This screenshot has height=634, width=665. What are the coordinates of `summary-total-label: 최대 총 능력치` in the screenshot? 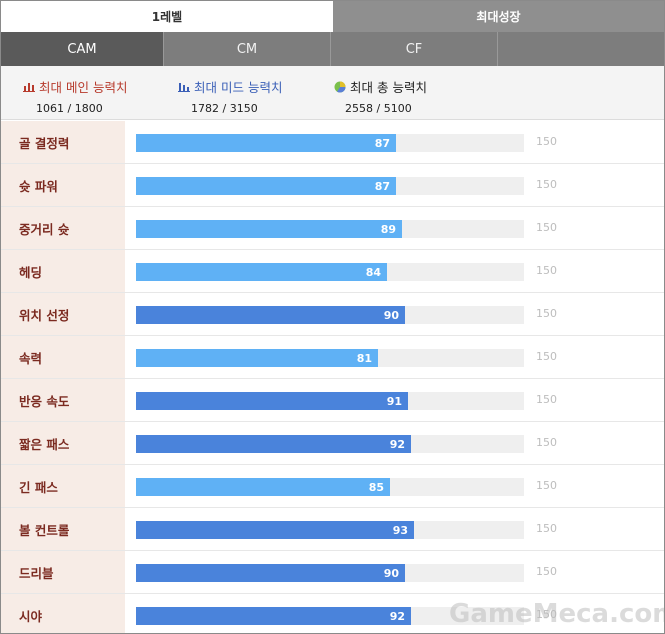 It's located at (388, 87).